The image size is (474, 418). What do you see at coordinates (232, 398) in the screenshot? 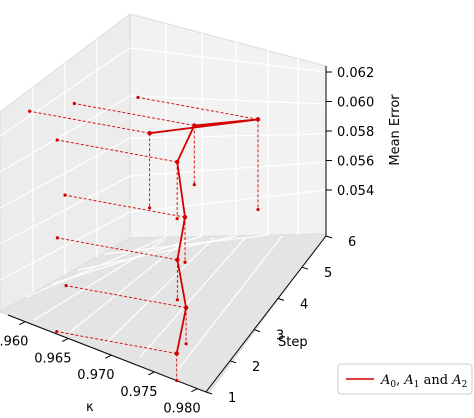
I see `y-tick-label: 1` at bounding box center [232, 398].